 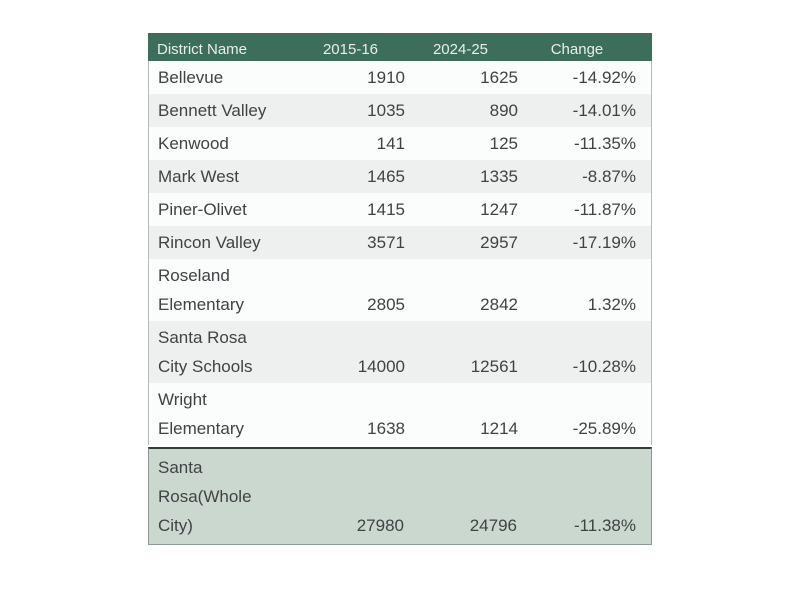 I want to click on district-name-cell: Wright Elementary, so click(x=201, y=414).